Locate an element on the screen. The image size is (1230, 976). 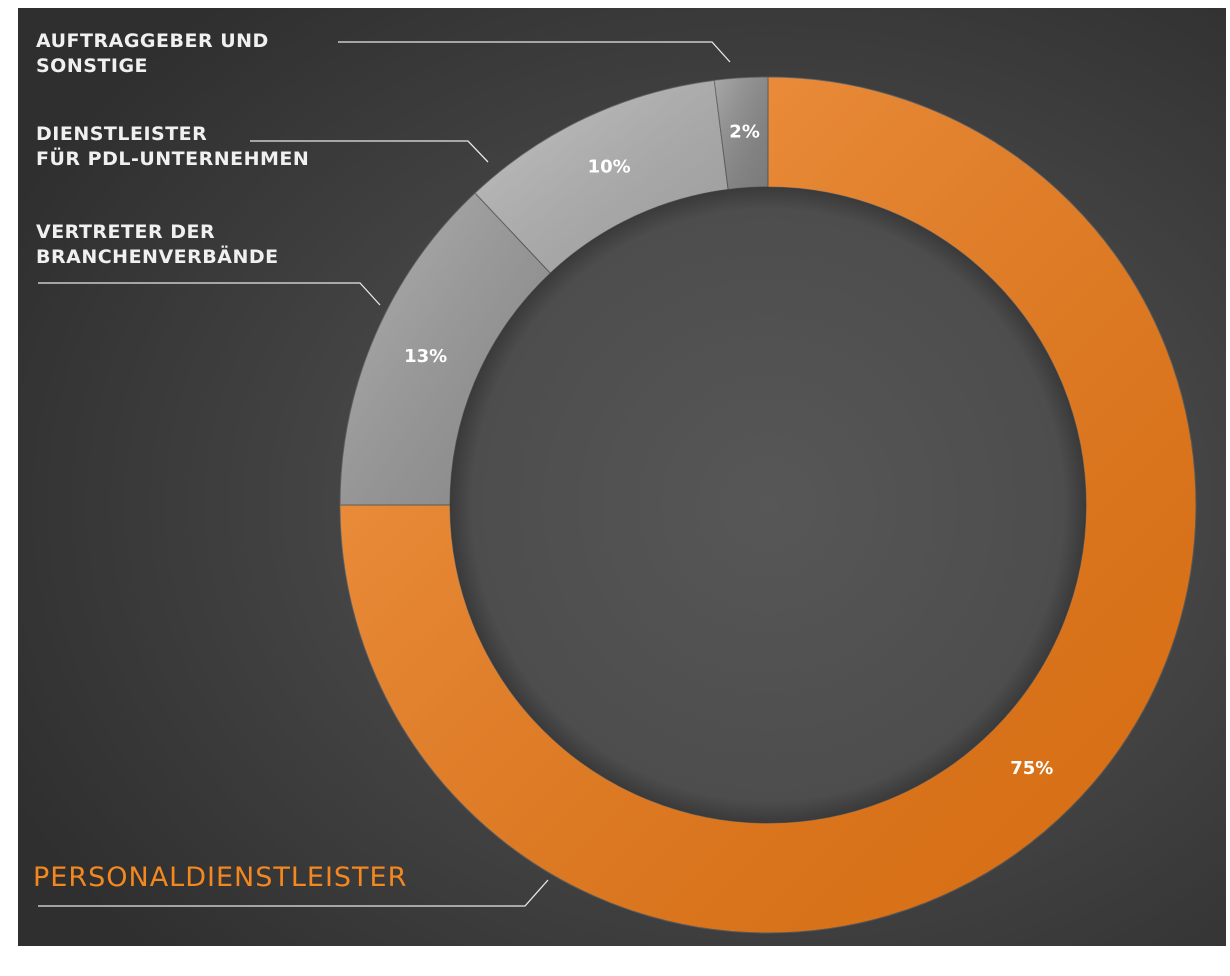
value-label: 2% is located at coordinates (744, 132).